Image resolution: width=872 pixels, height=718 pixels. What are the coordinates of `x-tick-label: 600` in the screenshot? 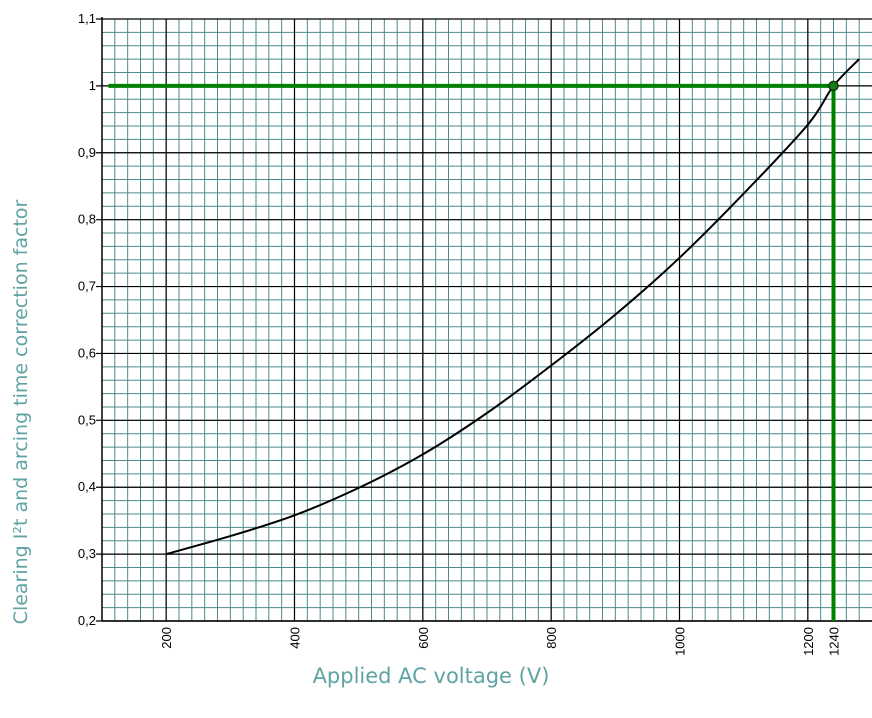 It's located at (423, 638).